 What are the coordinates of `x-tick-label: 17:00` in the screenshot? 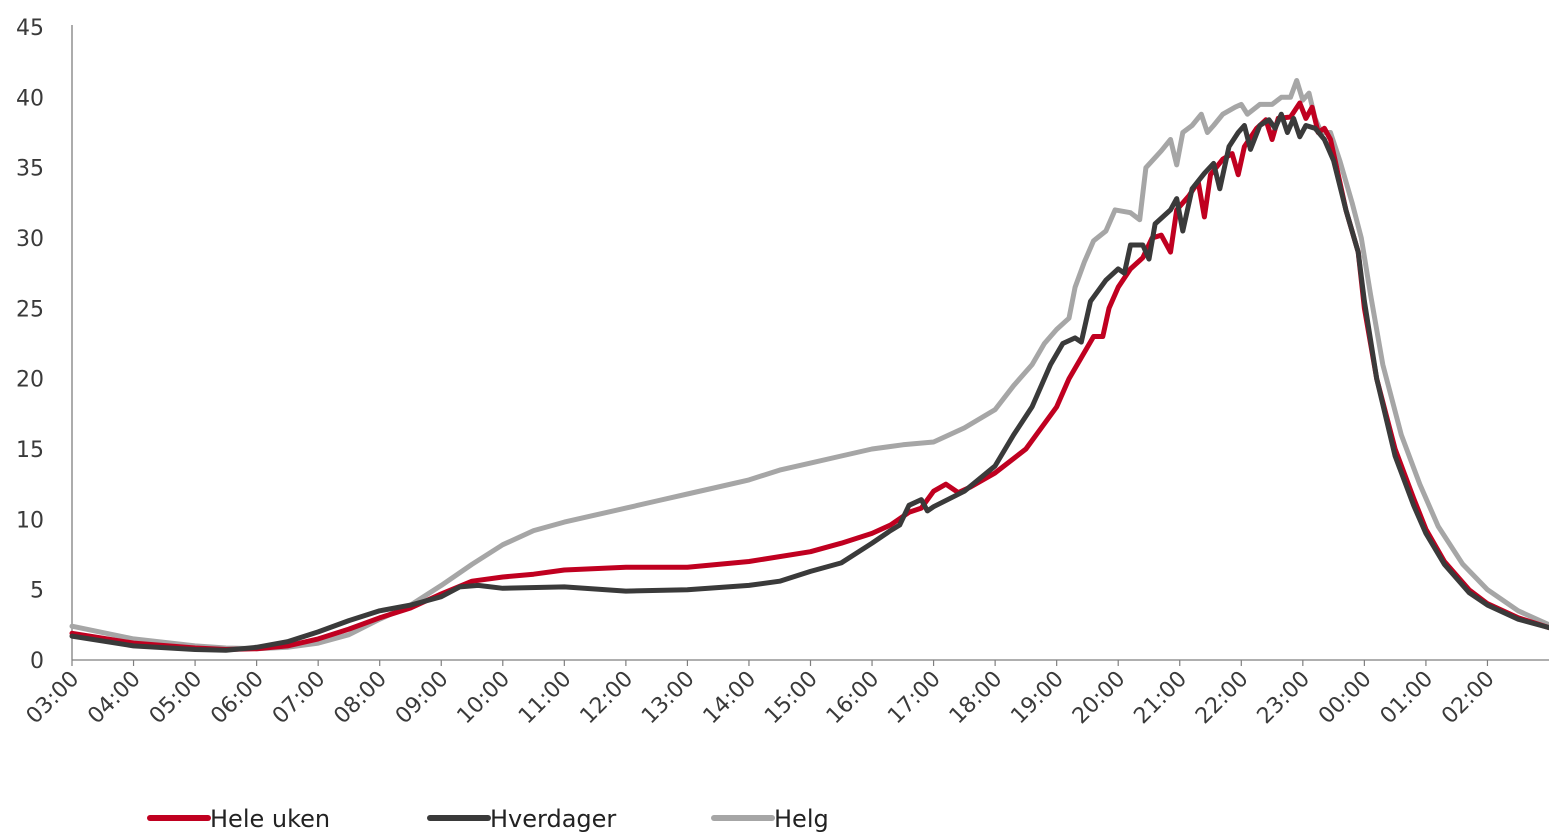 It's located at (914, 698).